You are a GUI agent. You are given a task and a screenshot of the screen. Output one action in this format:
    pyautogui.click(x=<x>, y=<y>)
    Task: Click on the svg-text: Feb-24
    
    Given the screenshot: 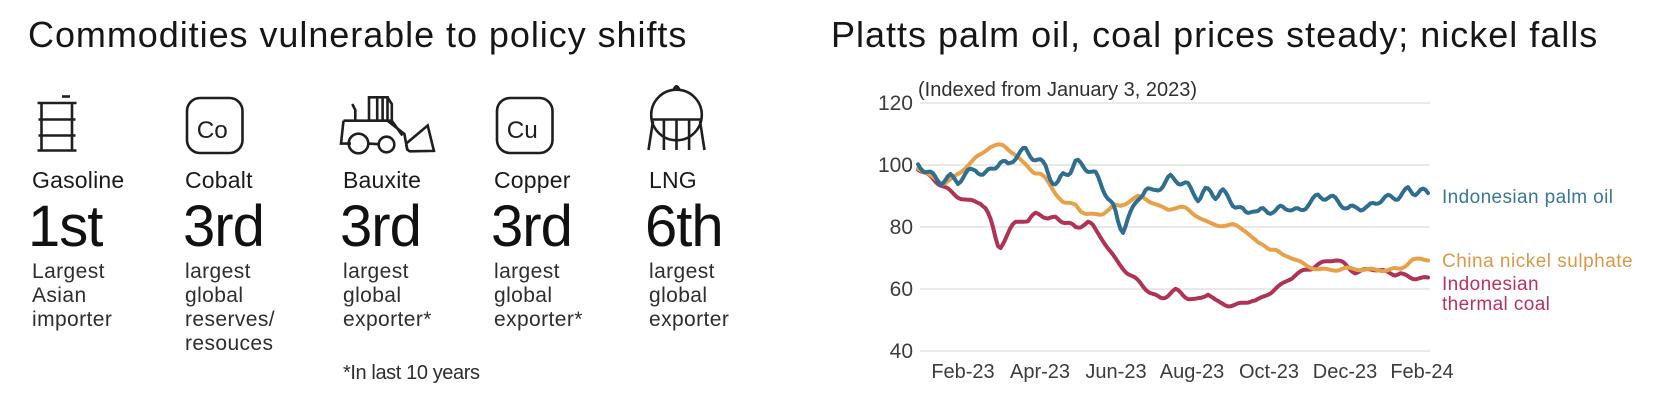 What is the action you would take?
    pyautogui.click(x=1421, y=372)
    